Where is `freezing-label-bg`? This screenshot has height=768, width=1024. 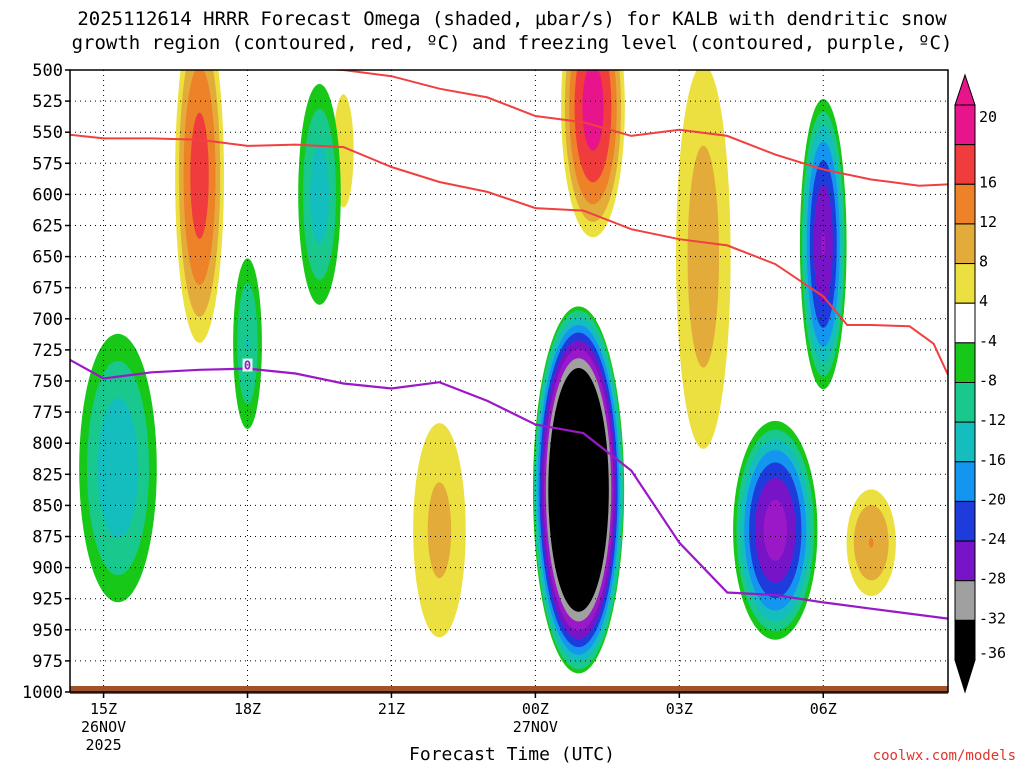 freezing-label-bg is located at coordinates (247, 365).